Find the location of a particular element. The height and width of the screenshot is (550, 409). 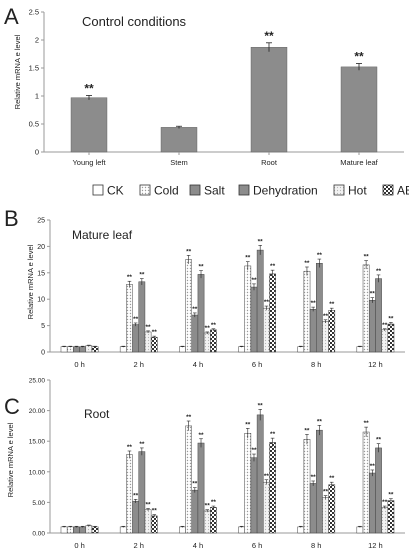

y-tick-label: 25.00 is located at coordinates (37, 381).